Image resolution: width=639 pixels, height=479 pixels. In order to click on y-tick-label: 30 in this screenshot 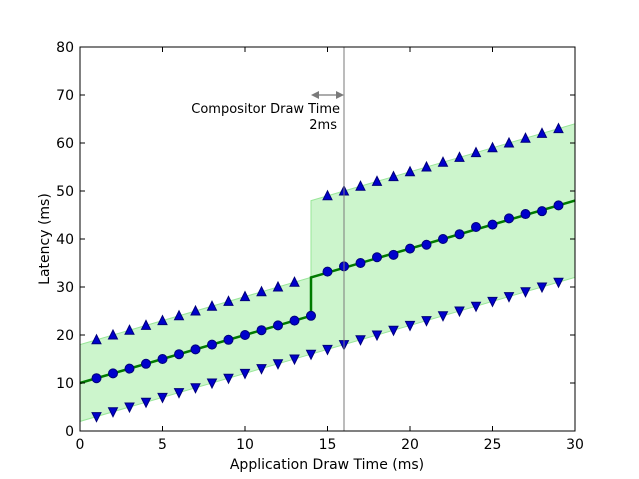, I will do `click(65, 288)`.